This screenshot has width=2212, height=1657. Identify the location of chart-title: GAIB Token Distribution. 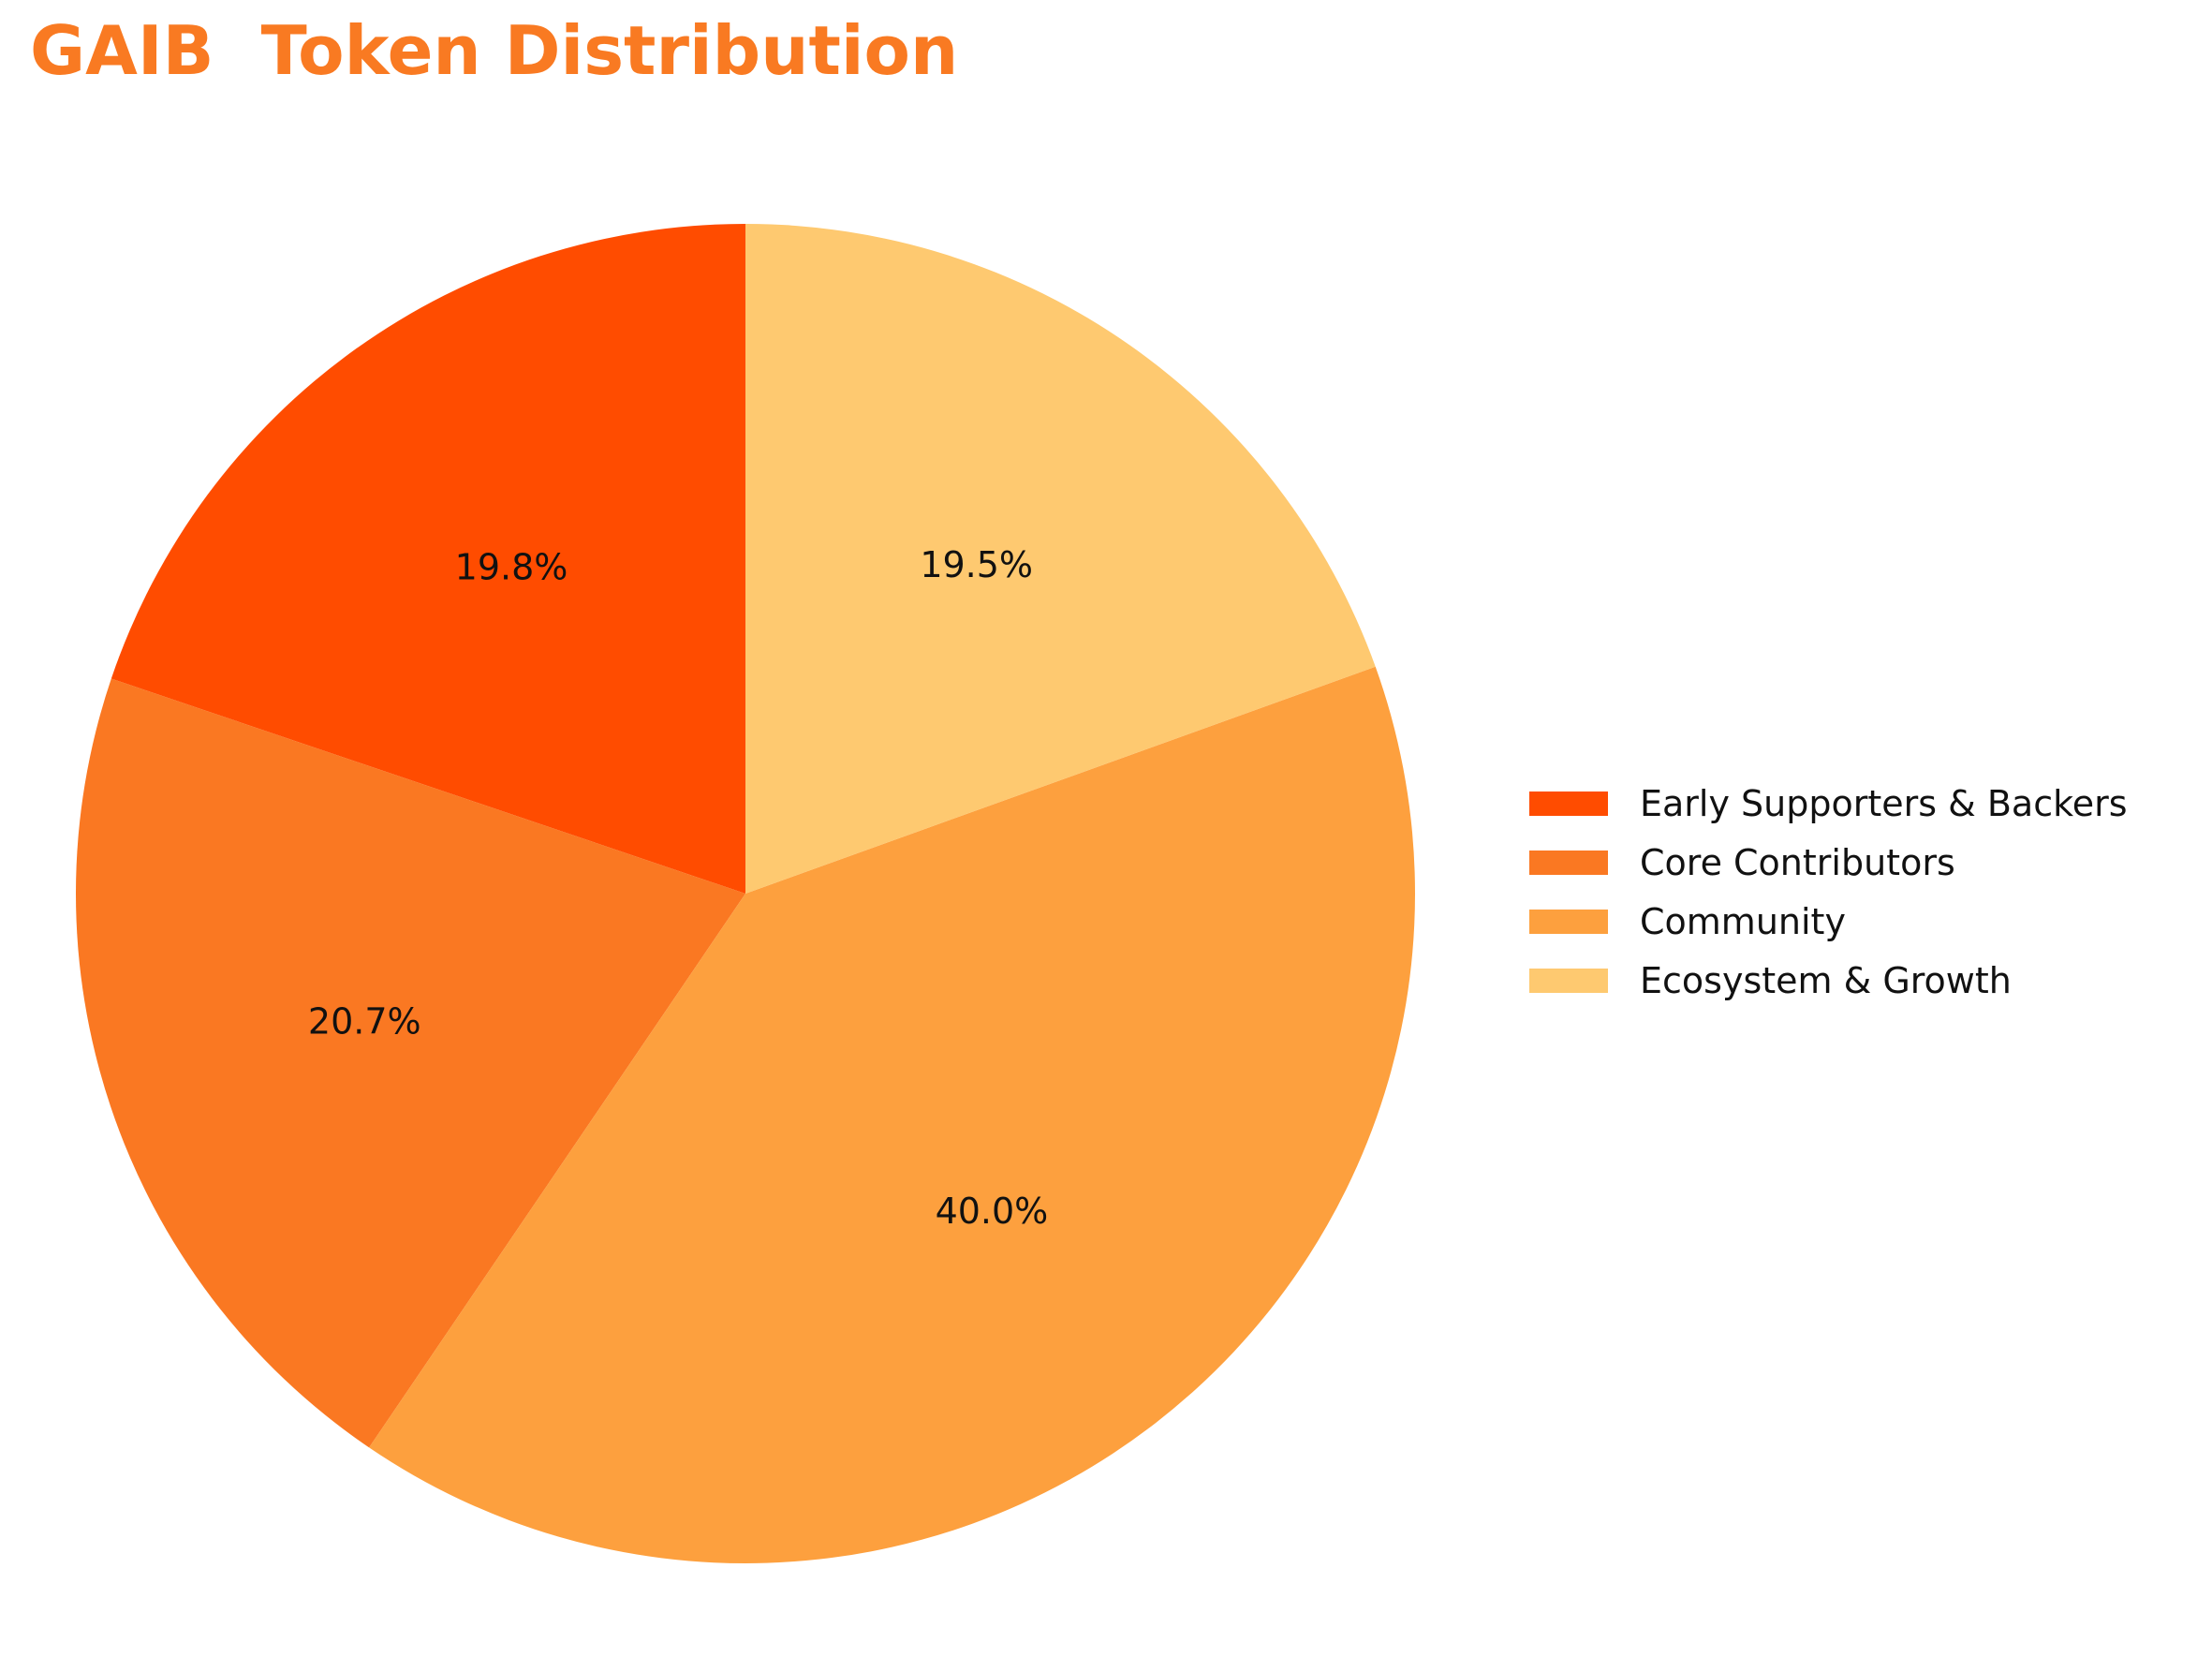
(495, 51).